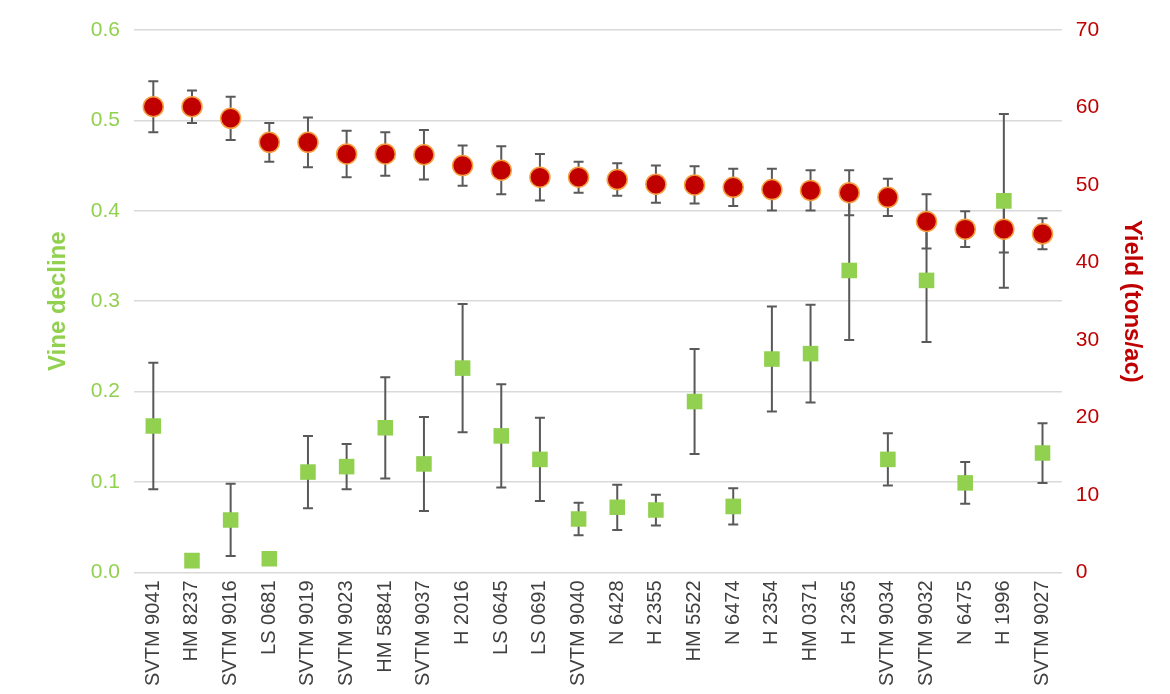  I want to click on x-tick-label: HM 0371, so click(809, 621).